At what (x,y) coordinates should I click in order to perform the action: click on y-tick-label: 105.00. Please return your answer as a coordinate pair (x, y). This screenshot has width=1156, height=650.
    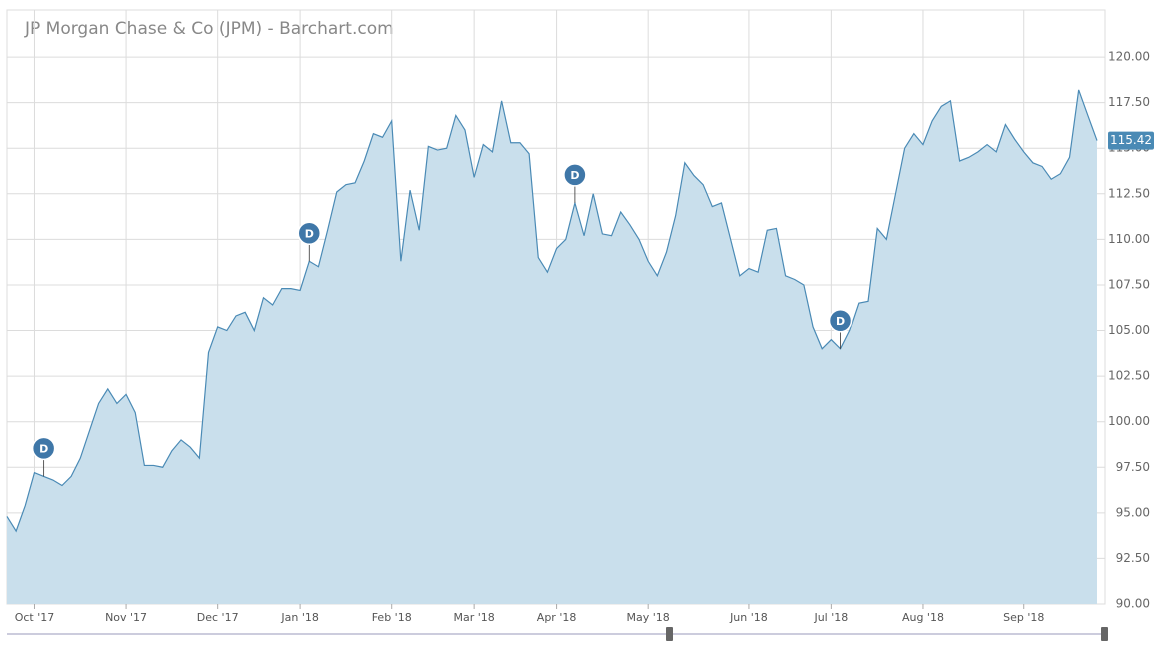
    Looking at the image, I should click on (1129, 330).